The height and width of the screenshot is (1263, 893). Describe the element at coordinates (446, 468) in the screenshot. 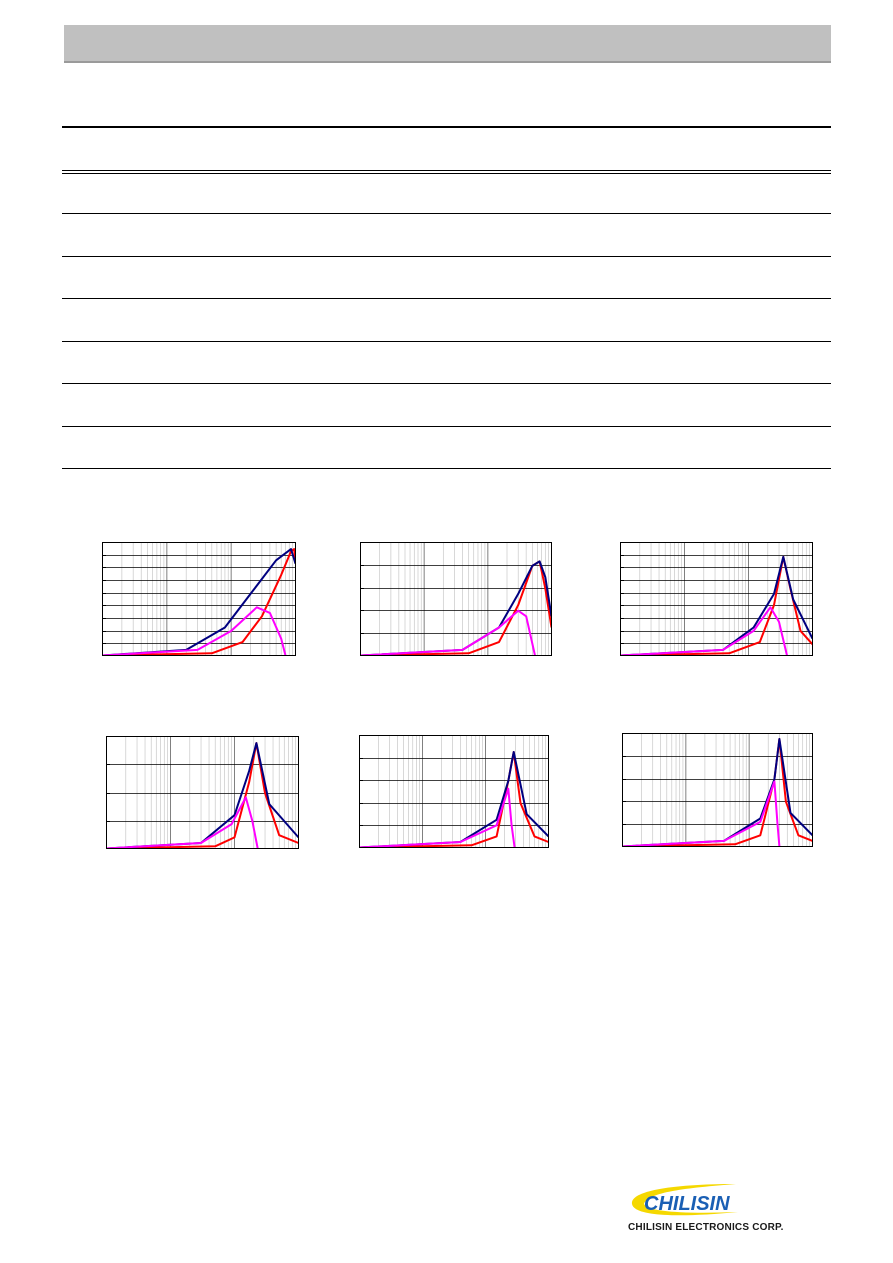

I see `table-bottom-rule` at that location.